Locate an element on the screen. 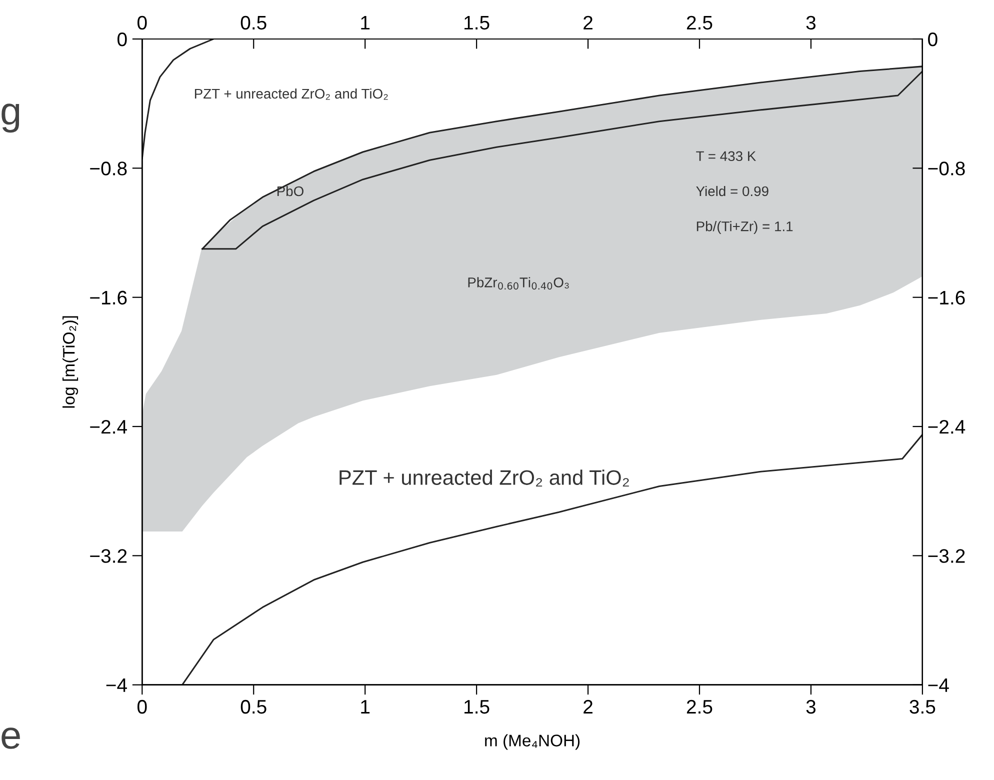  x2-tick-label: 0 is located at coordinates (142, 23).